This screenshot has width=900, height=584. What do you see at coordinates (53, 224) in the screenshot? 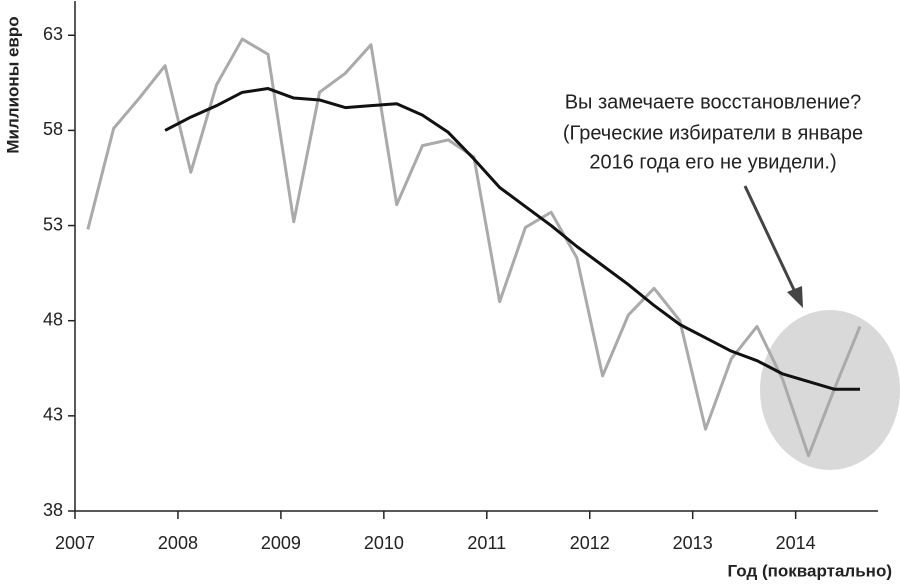
I see `y-tick-label: 53` at bounding box center [53, 224].